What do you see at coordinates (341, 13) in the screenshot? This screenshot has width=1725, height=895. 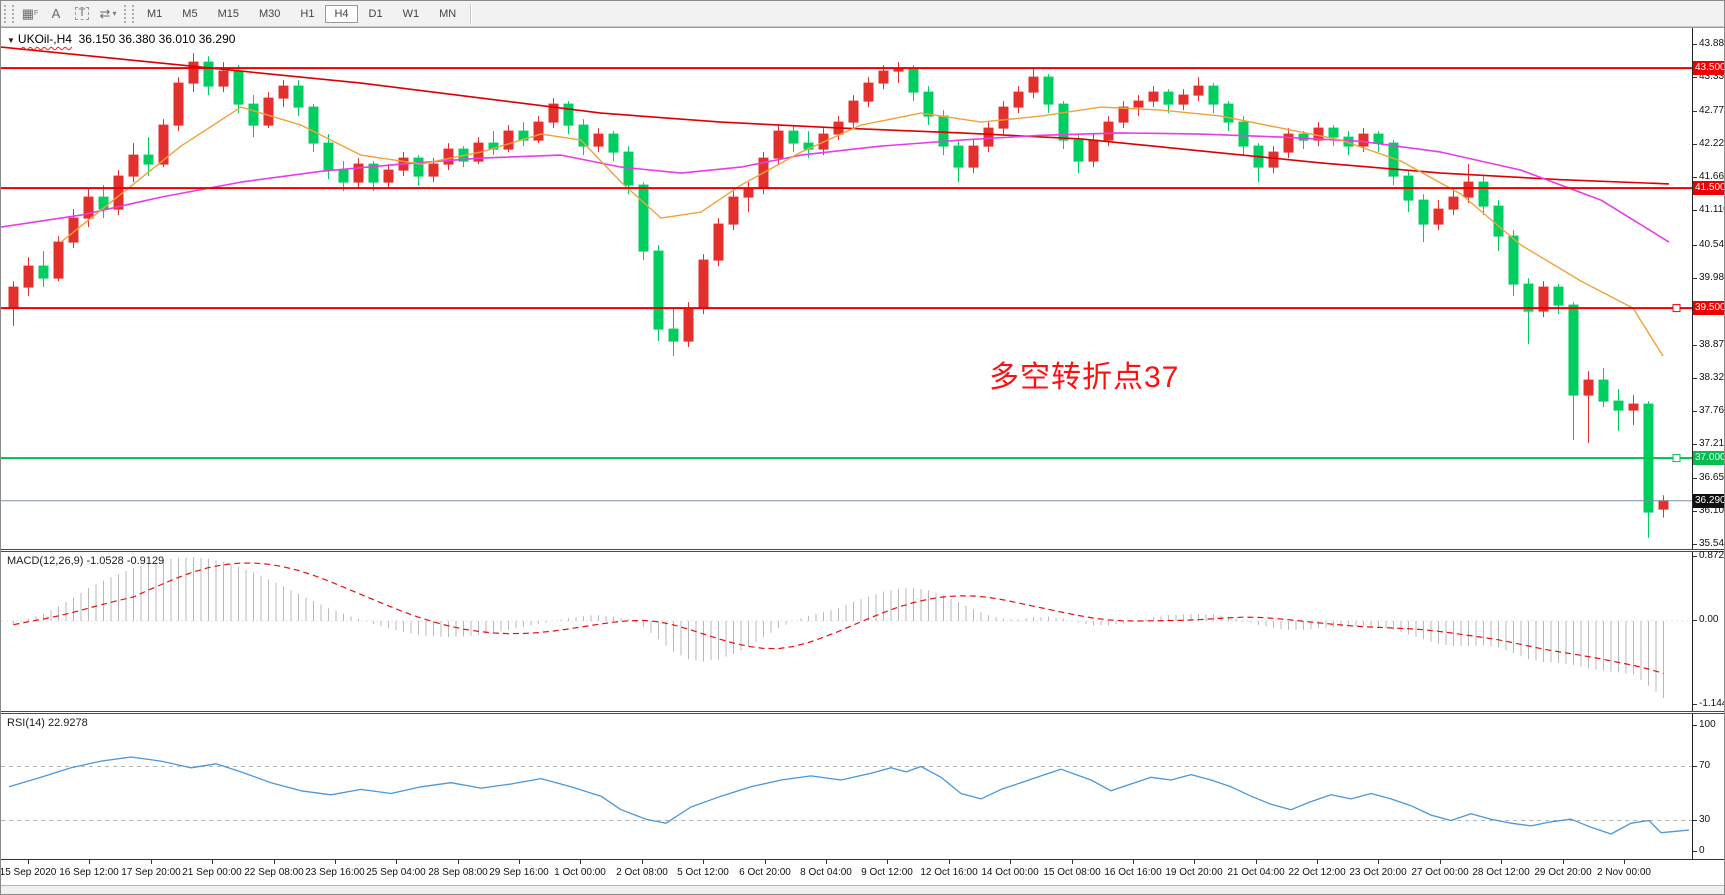 I see `timeframe-button-h4: H4` at bounding box center [341, 13].